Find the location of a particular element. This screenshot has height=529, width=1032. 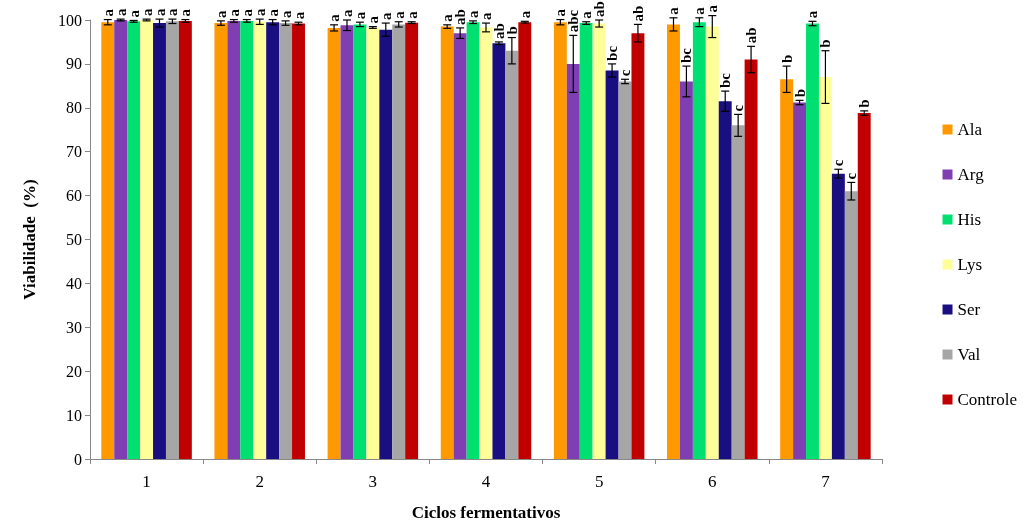

y-tick-label: 0 is located at coordinates (78, 459).